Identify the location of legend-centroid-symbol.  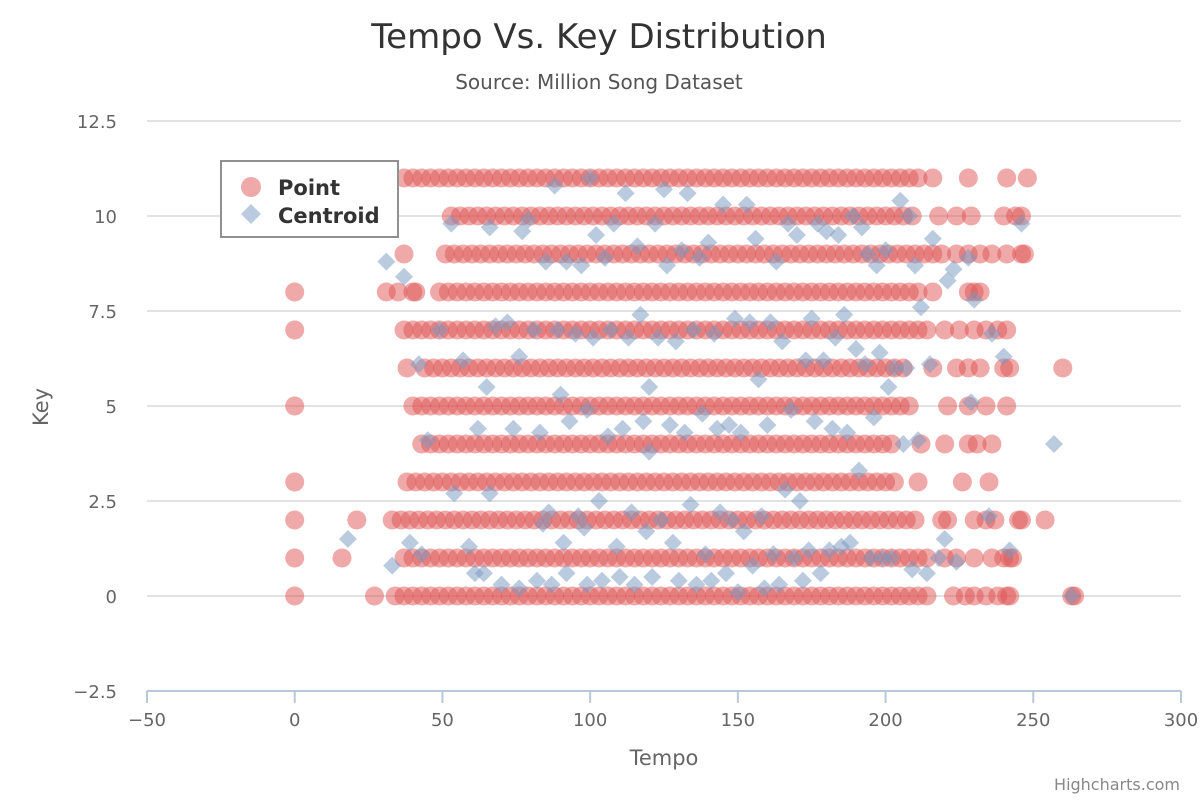
(251, 214).